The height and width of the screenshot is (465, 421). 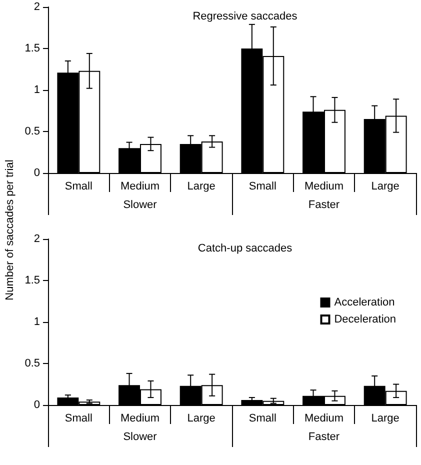 I want to click on y-axis-title: Number of saccades per trial, so click(x=10, y=230).